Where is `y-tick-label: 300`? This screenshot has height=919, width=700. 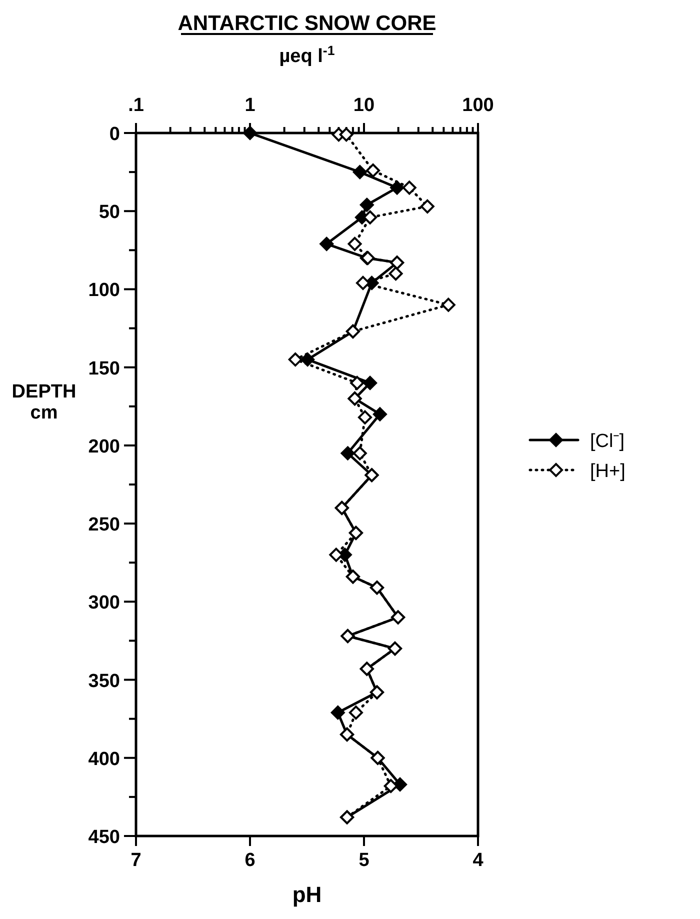
y-tick-label: 300 is located at coordinates (104, 603).